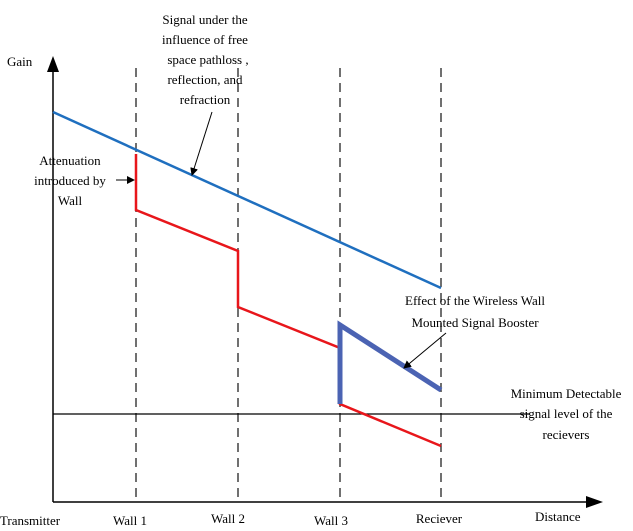 The width and height of the screenshot is (633, 531). I want to click on free-space-annotation-line: Signal under the, so click(204, 19).